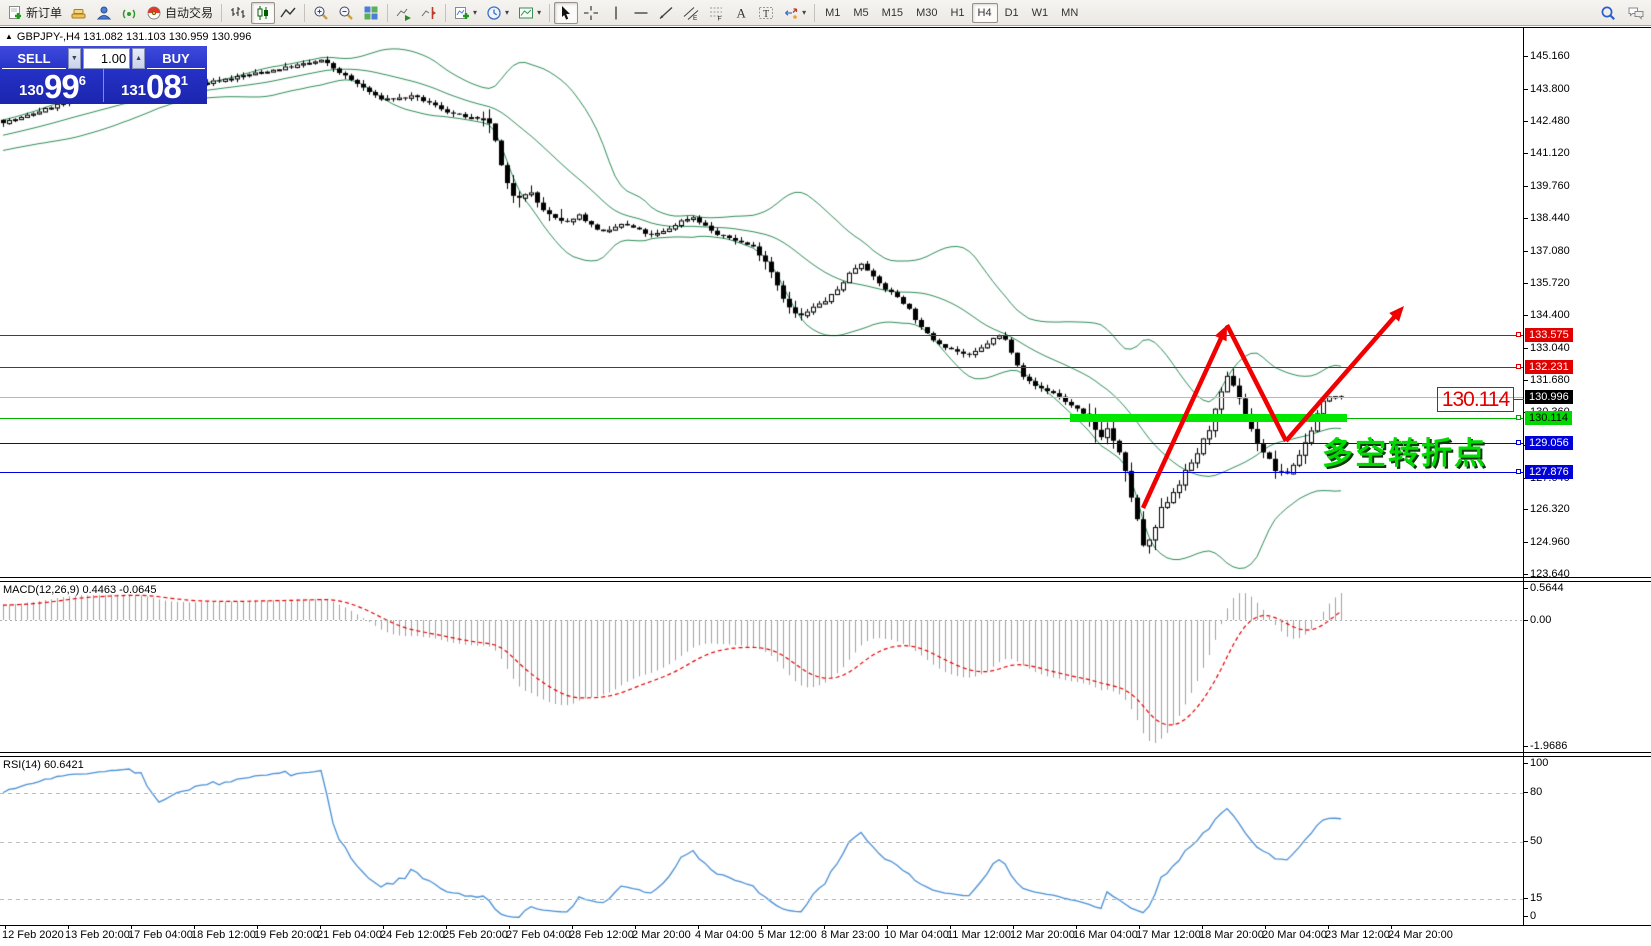  I want to click on svg-text: A, so click(742, 12).